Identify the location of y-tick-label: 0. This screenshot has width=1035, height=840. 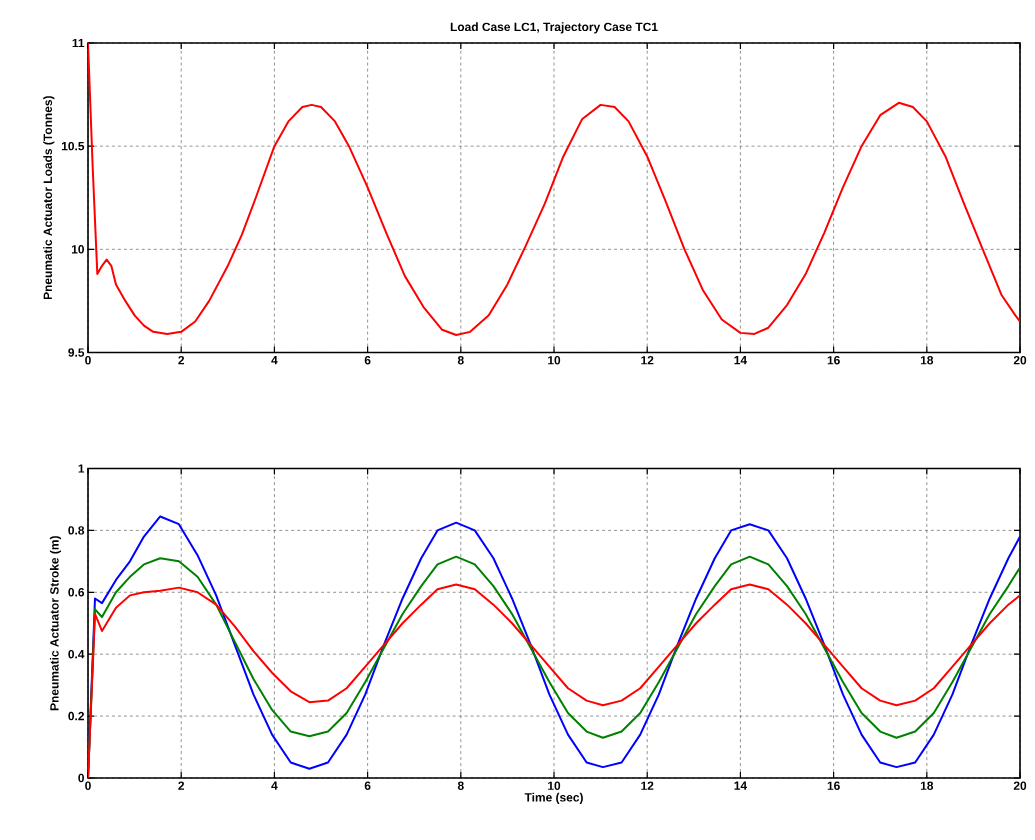
(81, 778).